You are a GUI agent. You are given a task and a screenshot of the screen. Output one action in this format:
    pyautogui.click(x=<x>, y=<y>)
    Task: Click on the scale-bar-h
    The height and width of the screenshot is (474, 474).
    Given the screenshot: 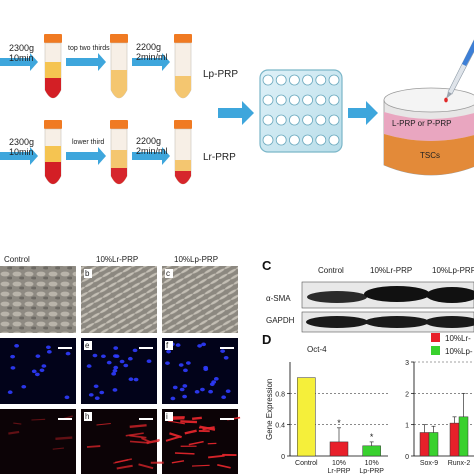 What is the action you would take?
    pyautogui.click(x=146, y=419)
    